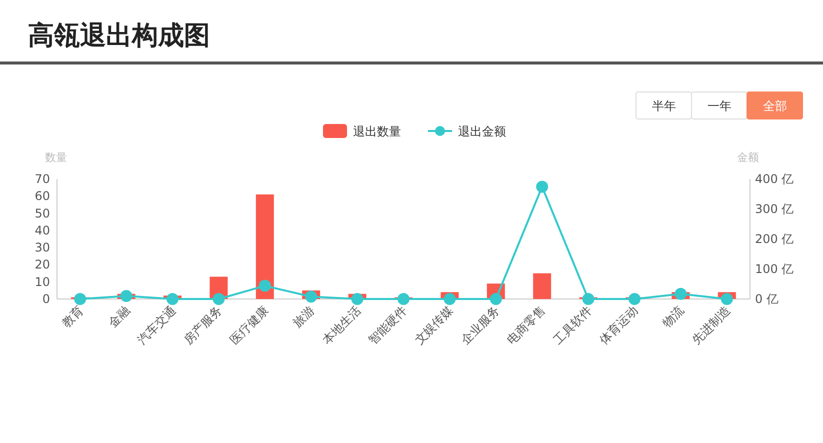  What do you see at coordinates (119, 36) in the screenshot?
I see `title: 高瓴退出构成图` at bounding box center [119, 36].